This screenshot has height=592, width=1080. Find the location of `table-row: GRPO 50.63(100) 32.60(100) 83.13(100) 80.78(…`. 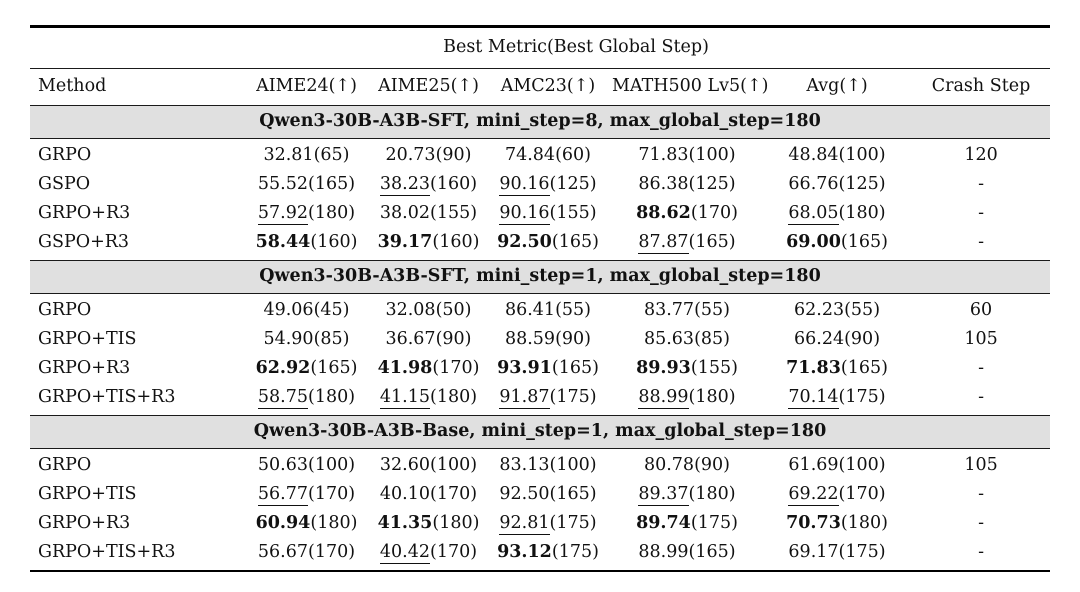

table-row: GRPO 50.63(100) 32.60(100) 83.13(100) 80.78(… is located at coordinates (540, 465).